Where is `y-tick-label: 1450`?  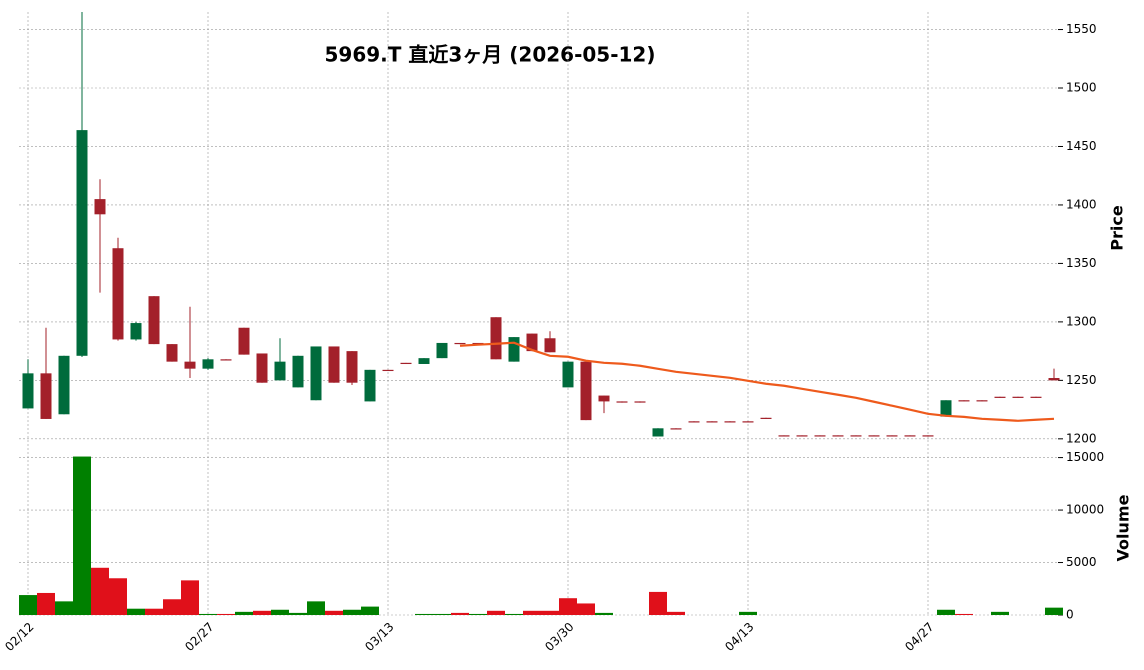
y-tick-label: 1450 is located at coordinates (1081, 146).